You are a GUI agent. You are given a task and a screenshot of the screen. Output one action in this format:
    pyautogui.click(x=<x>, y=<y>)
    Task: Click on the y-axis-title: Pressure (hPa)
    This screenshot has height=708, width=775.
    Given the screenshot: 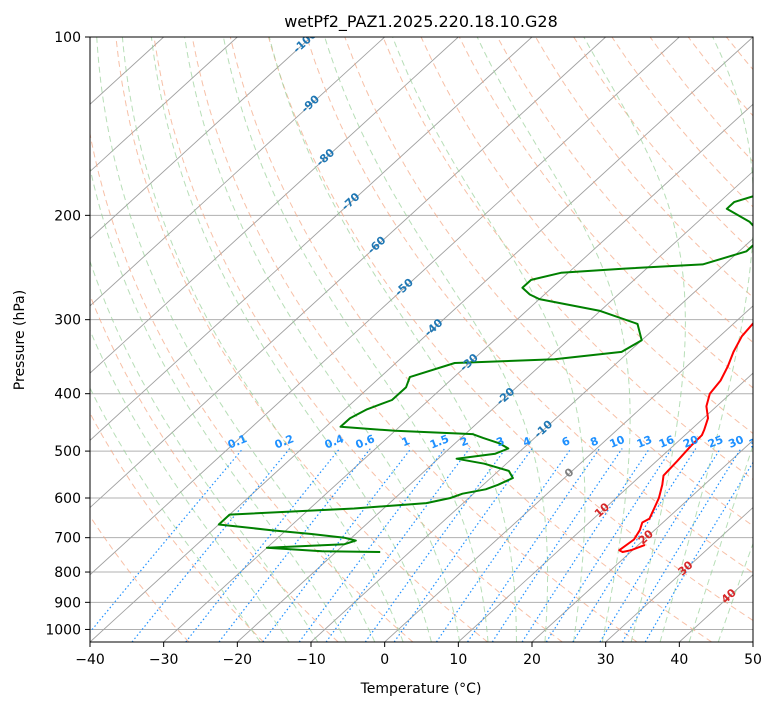 What is the action you would take?
    pyautogui.click(x=20, y=340)
    